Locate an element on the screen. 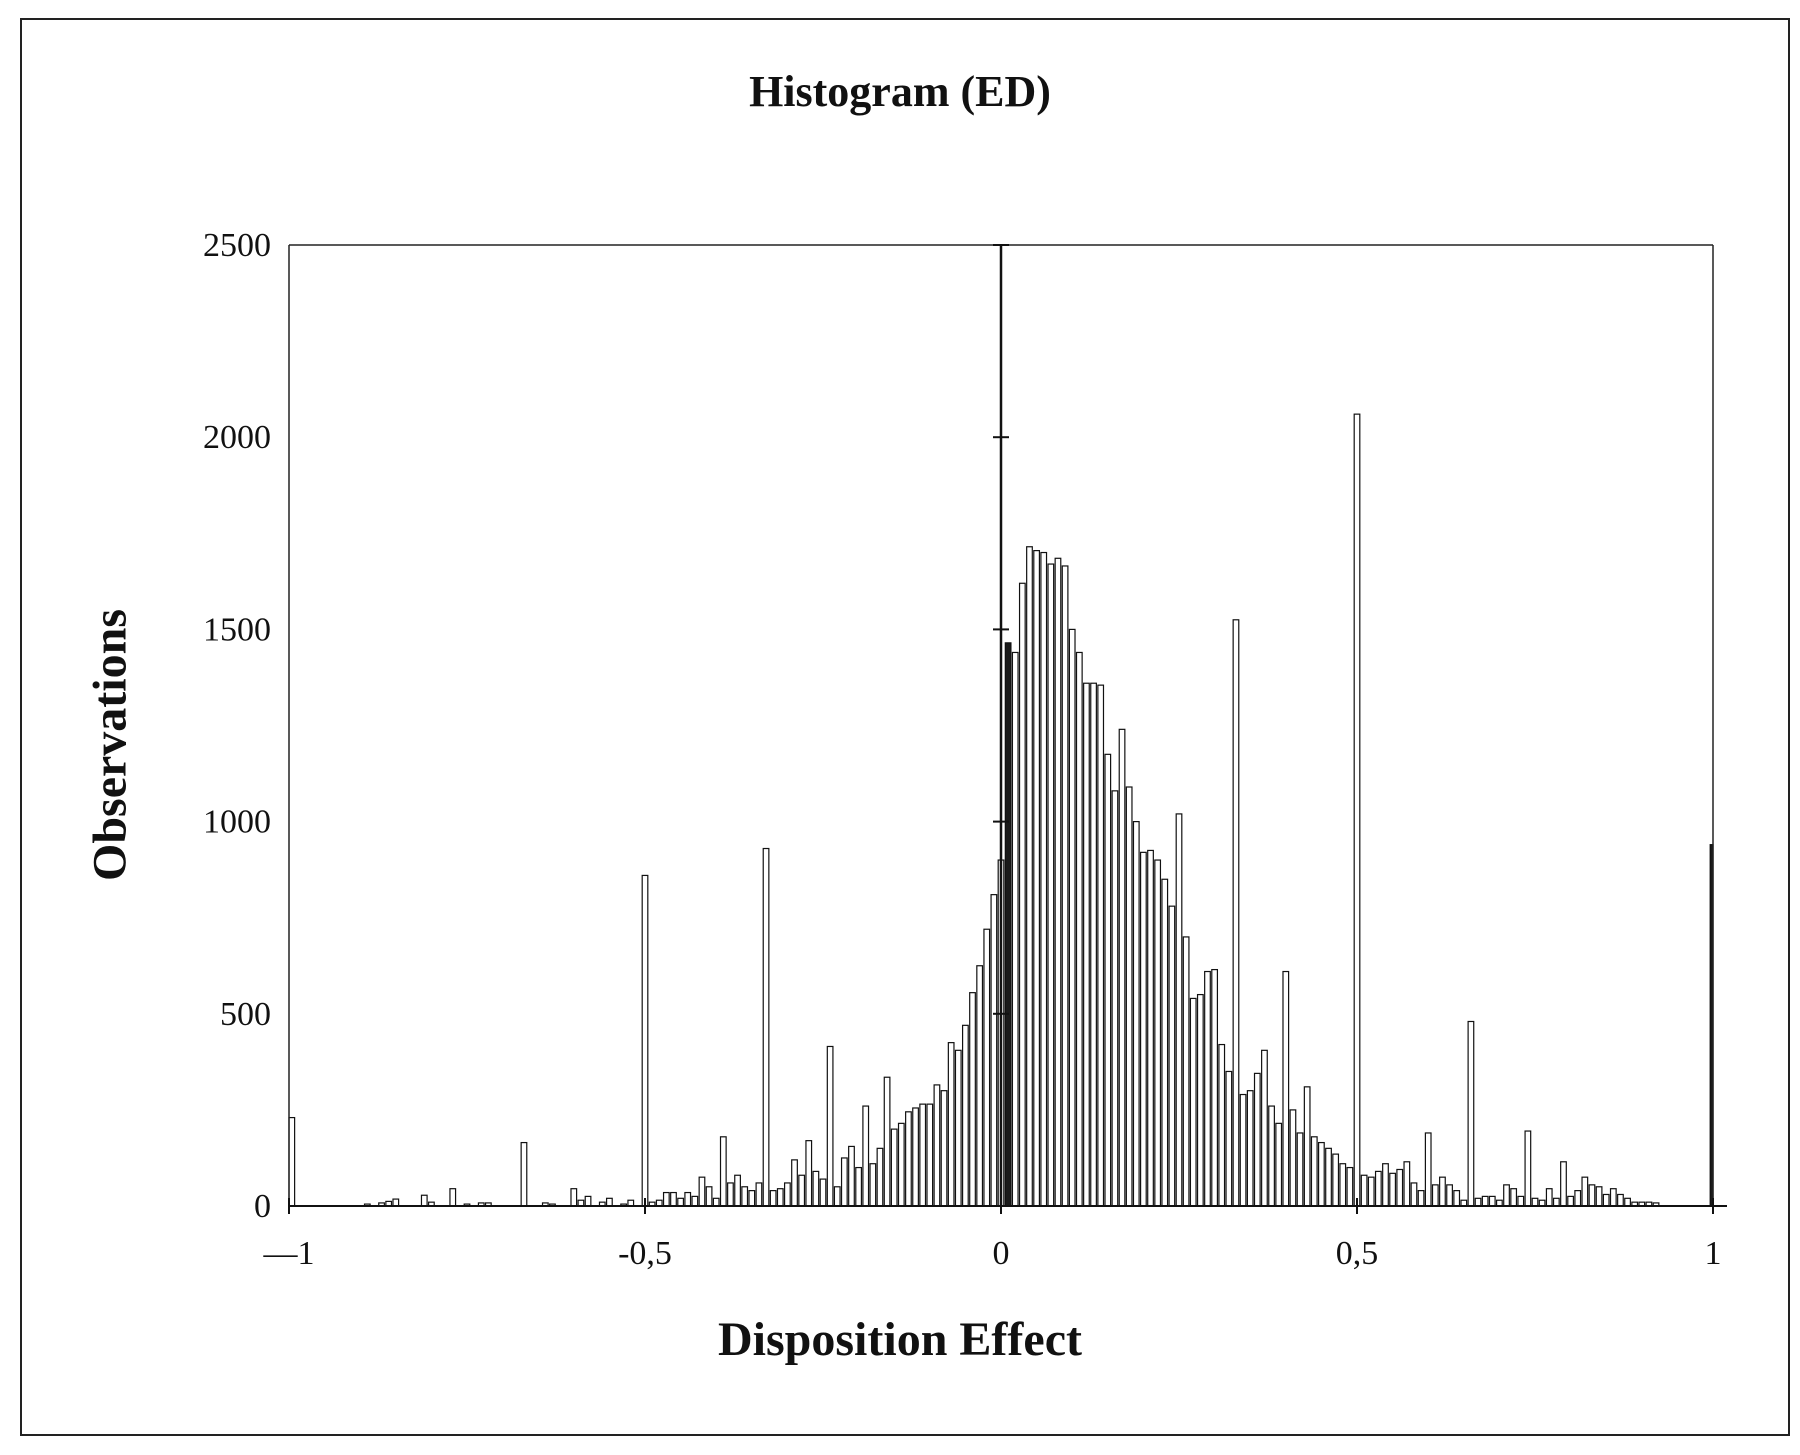  x-axis-title: Disposition Effect is located at coordinates (900, 1339).